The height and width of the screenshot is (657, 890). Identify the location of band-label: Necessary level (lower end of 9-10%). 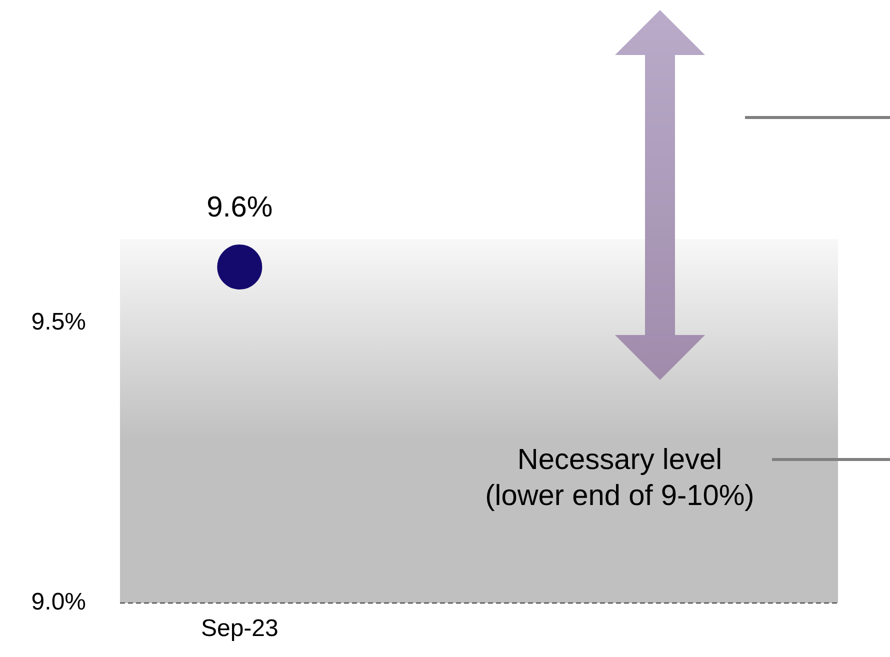
(619, 478).